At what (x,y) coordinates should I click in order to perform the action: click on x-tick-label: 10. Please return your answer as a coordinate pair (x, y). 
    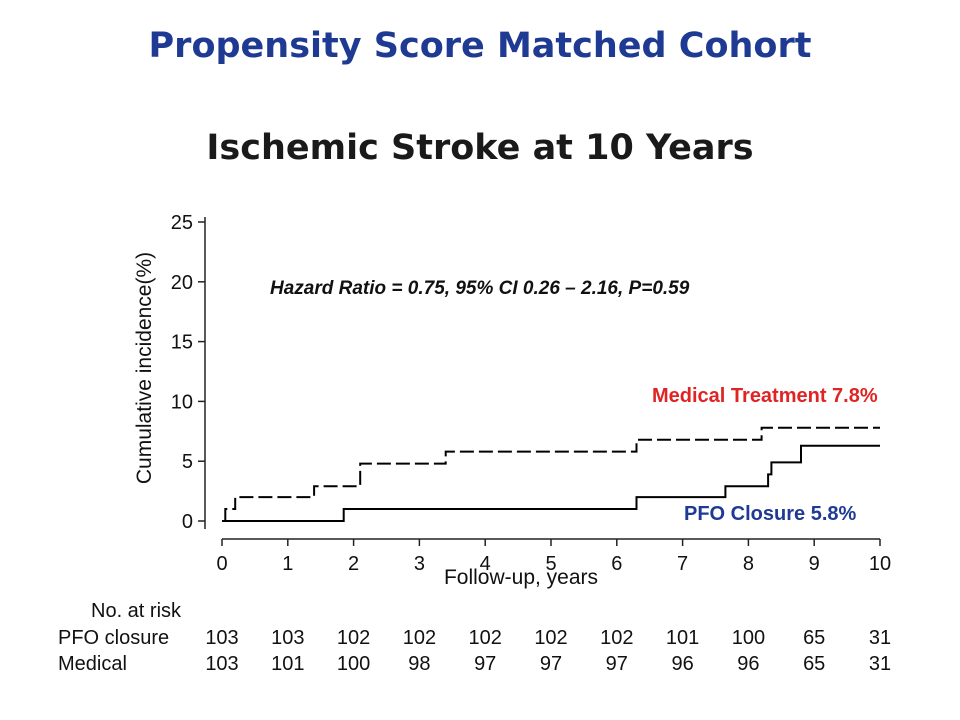
    Looking at the image, I should click on (880, 564).